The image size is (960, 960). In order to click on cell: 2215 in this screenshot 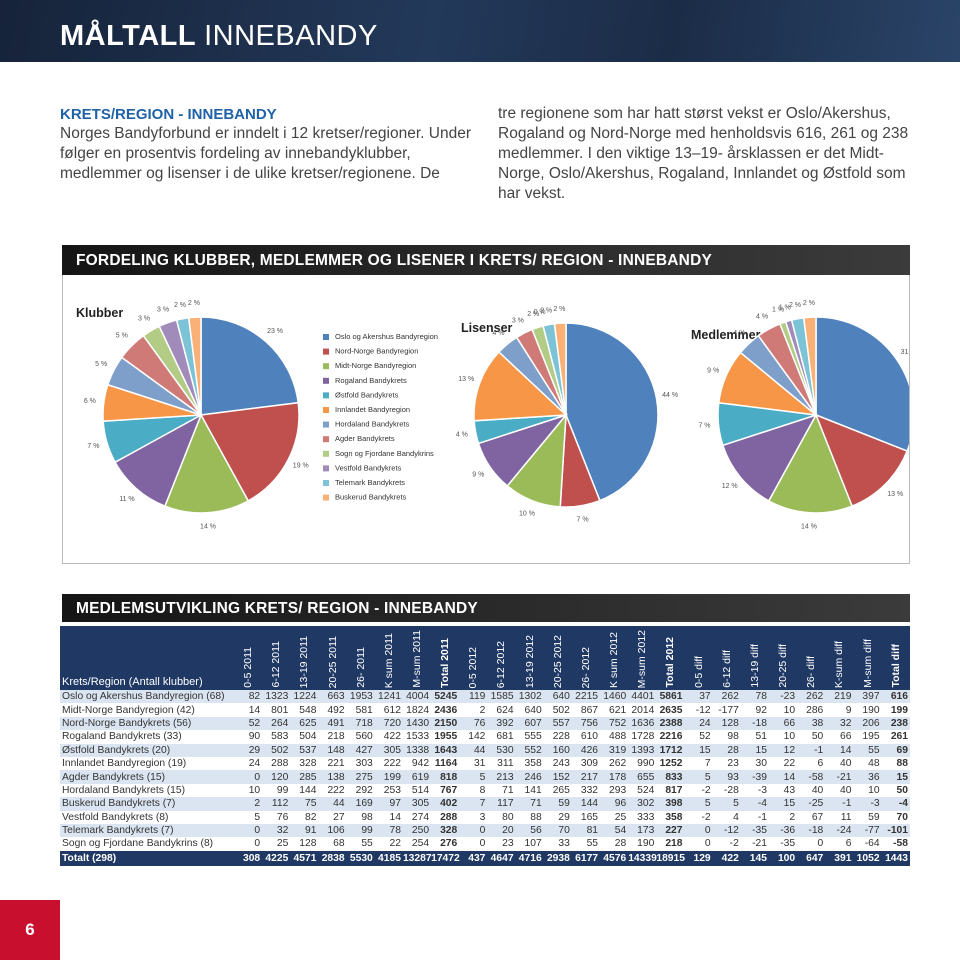, I will do `click(586, 697)`.